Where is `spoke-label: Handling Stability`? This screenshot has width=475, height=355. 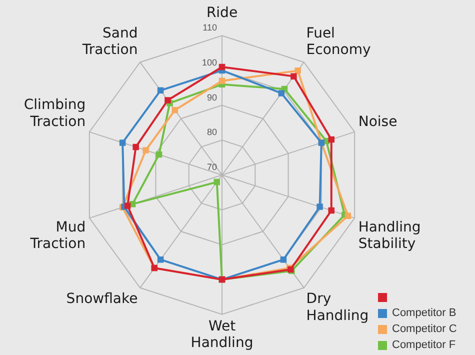
spoke-label: Handling Stability is located at coordinates (389, 235).